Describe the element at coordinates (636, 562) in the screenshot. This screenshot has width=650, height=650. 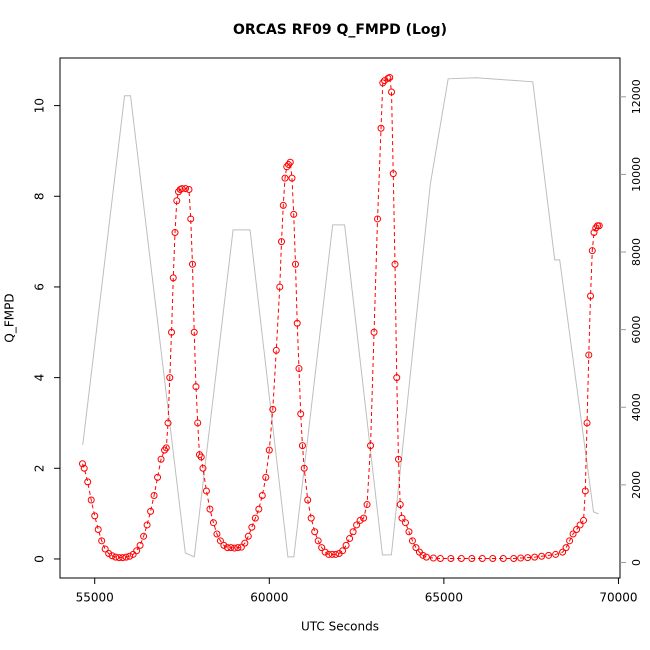
I see `y2-tick-label: 0` at that location.